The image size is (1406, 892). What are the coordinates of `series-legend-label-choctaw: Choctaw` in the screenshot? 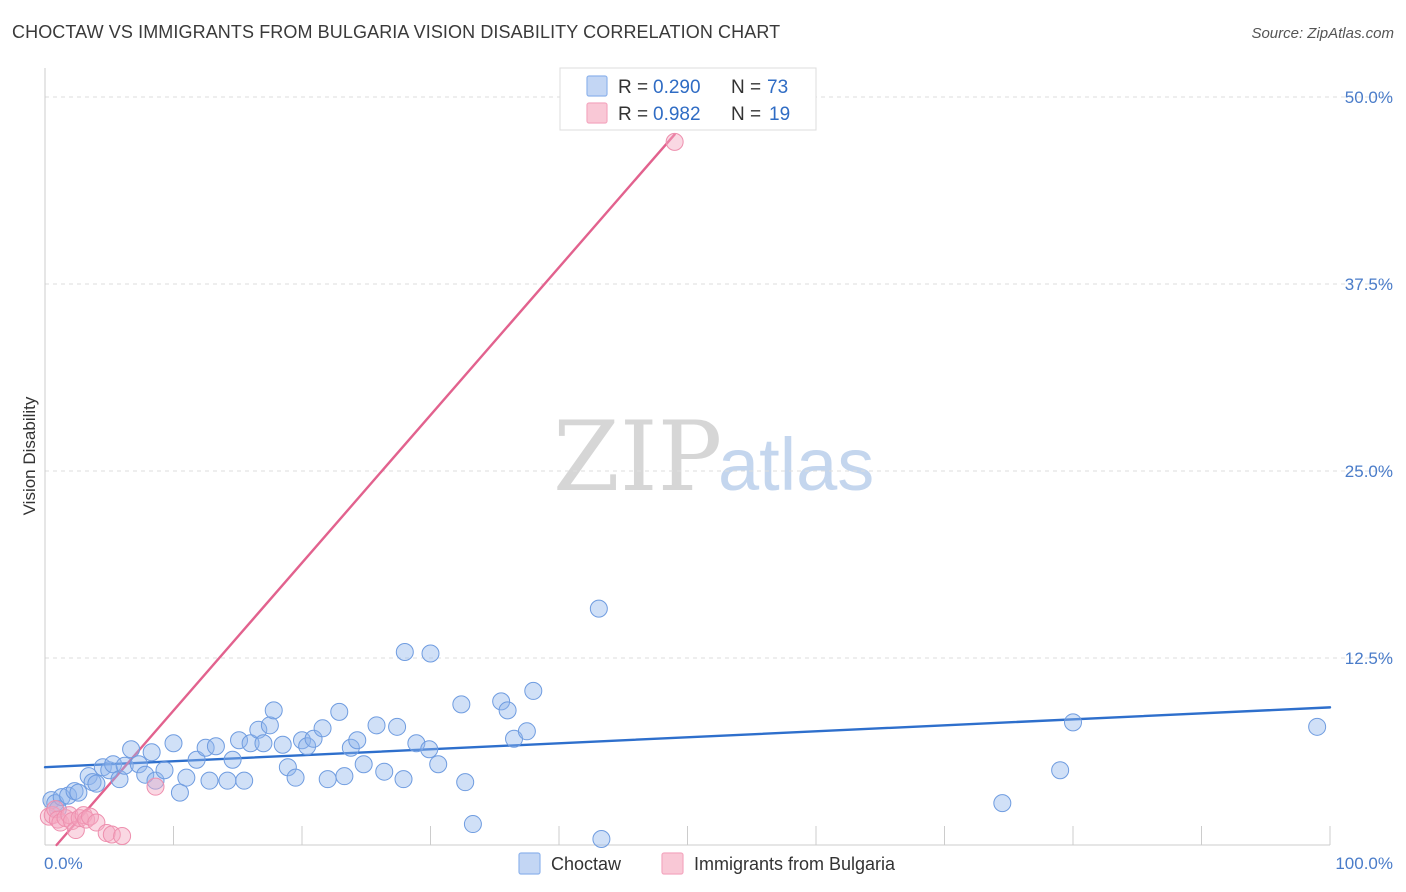 It's located at (586, 864).